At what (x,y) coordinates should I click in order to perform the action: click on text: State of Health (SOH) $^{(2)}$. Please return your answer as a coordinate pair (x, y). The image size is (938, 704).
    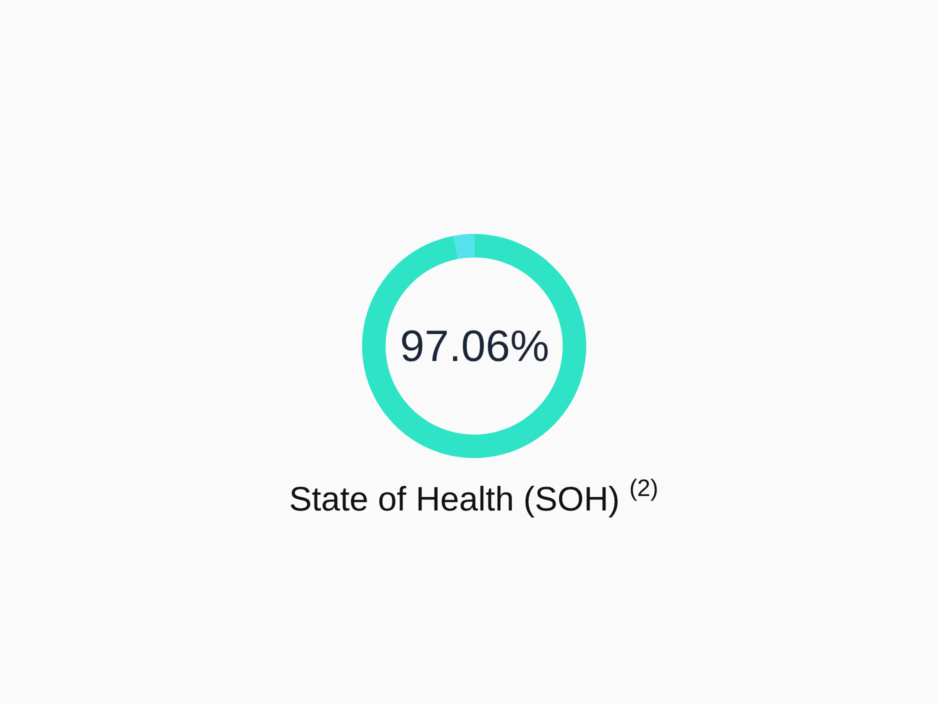
    Looking at the image, I should click on (473, 496).